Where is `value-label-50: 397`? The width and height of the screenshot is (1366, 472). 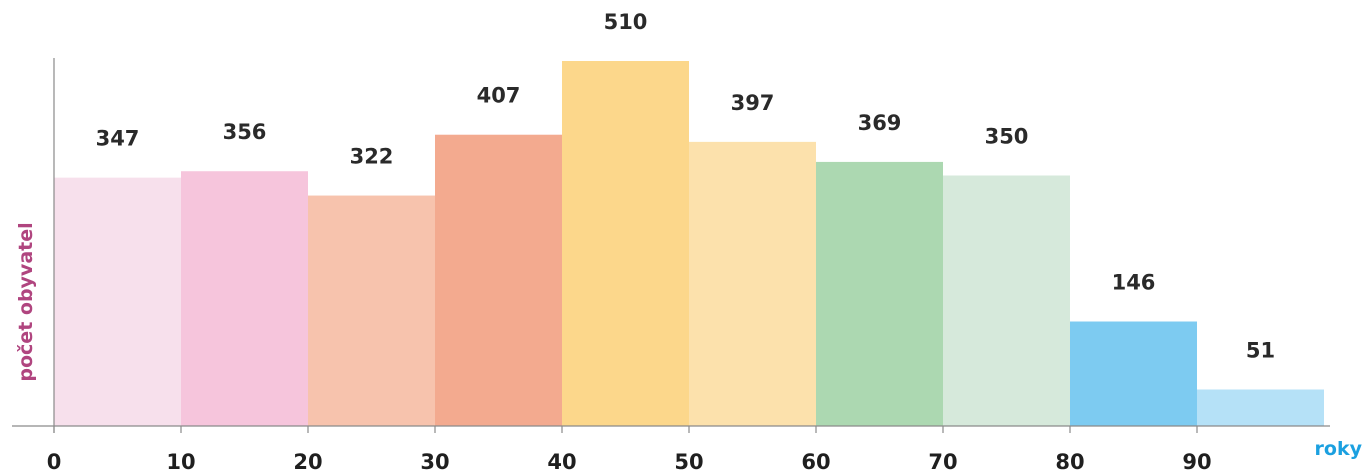
value-label-50: 397 is located at coordinates (753, 103).